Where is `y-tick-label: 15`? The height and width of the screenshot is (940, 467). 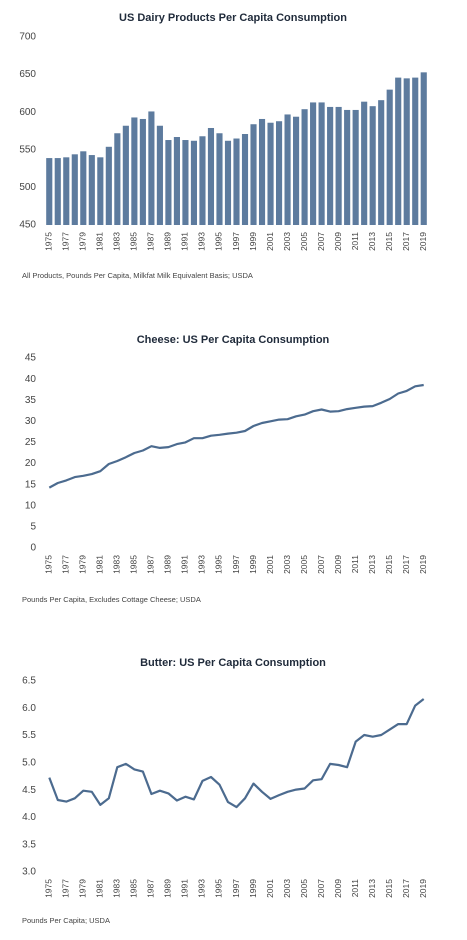
y-tick-label: 15 is located at coordinates (31, 484).